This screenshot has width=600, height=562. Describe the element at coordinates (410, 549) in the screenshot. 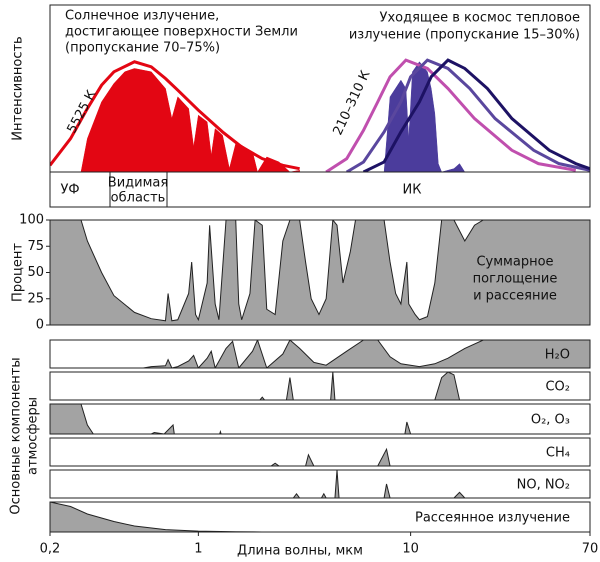

I see `x-tick-label: 10` at that location.